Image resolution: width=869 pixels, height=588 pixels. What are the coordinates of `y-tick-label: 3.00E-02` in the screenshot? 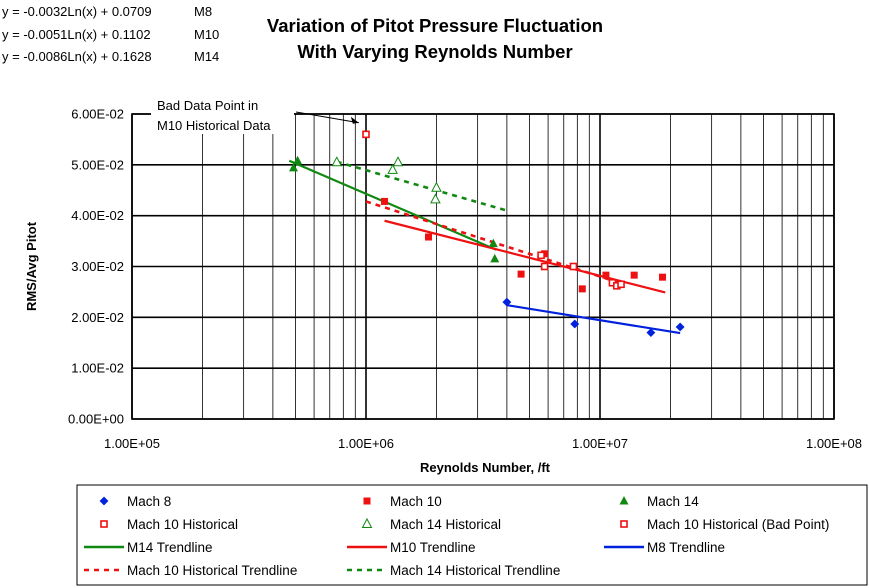 It's located at (97, 266).